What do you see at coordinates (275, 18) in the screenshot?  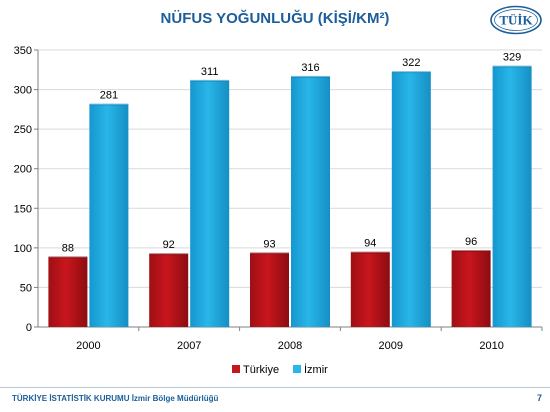 I see `chart-title: NÜFUS YOĞUNLUĞU (KİŞİ/KM²)` at bounding box center [275, 18].